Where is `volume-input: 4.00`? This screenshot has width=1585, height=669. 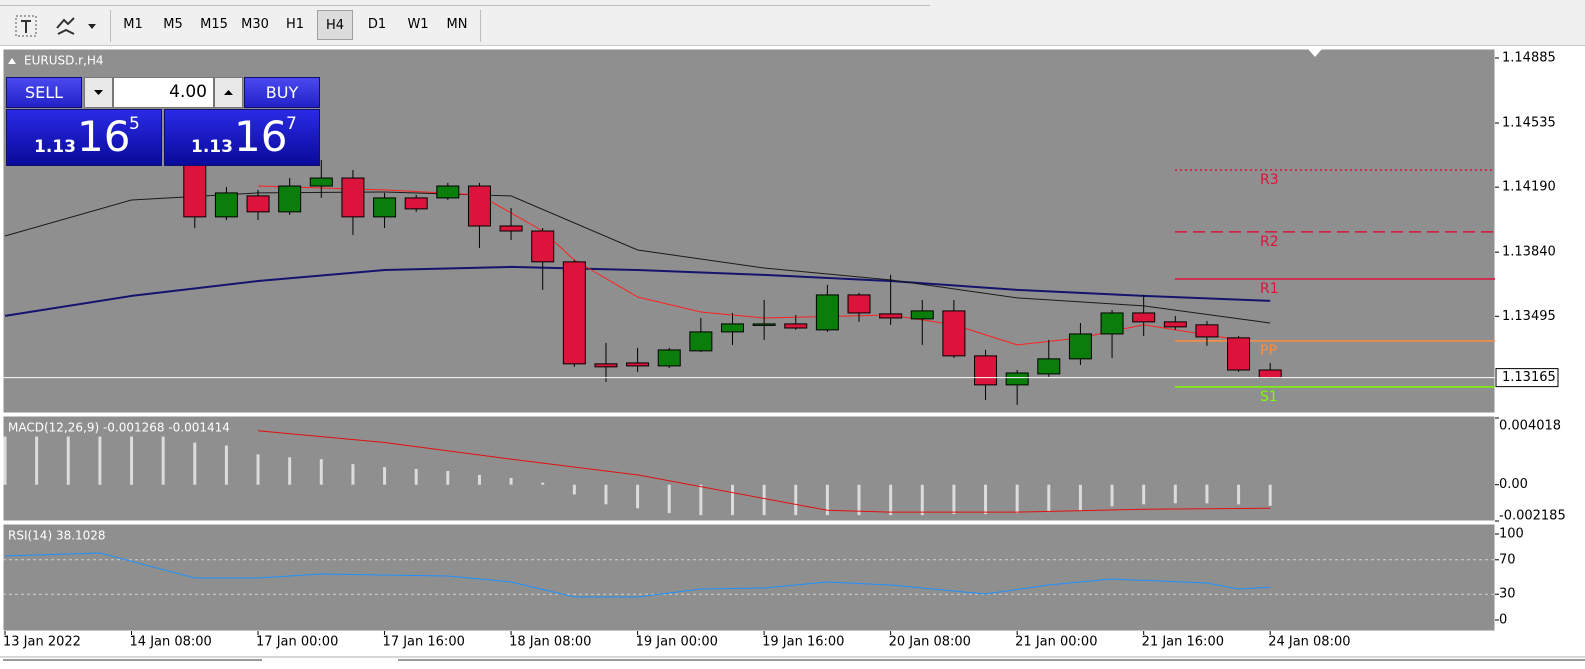
volume-input: 4.00 is located at coordinates (163, 92).